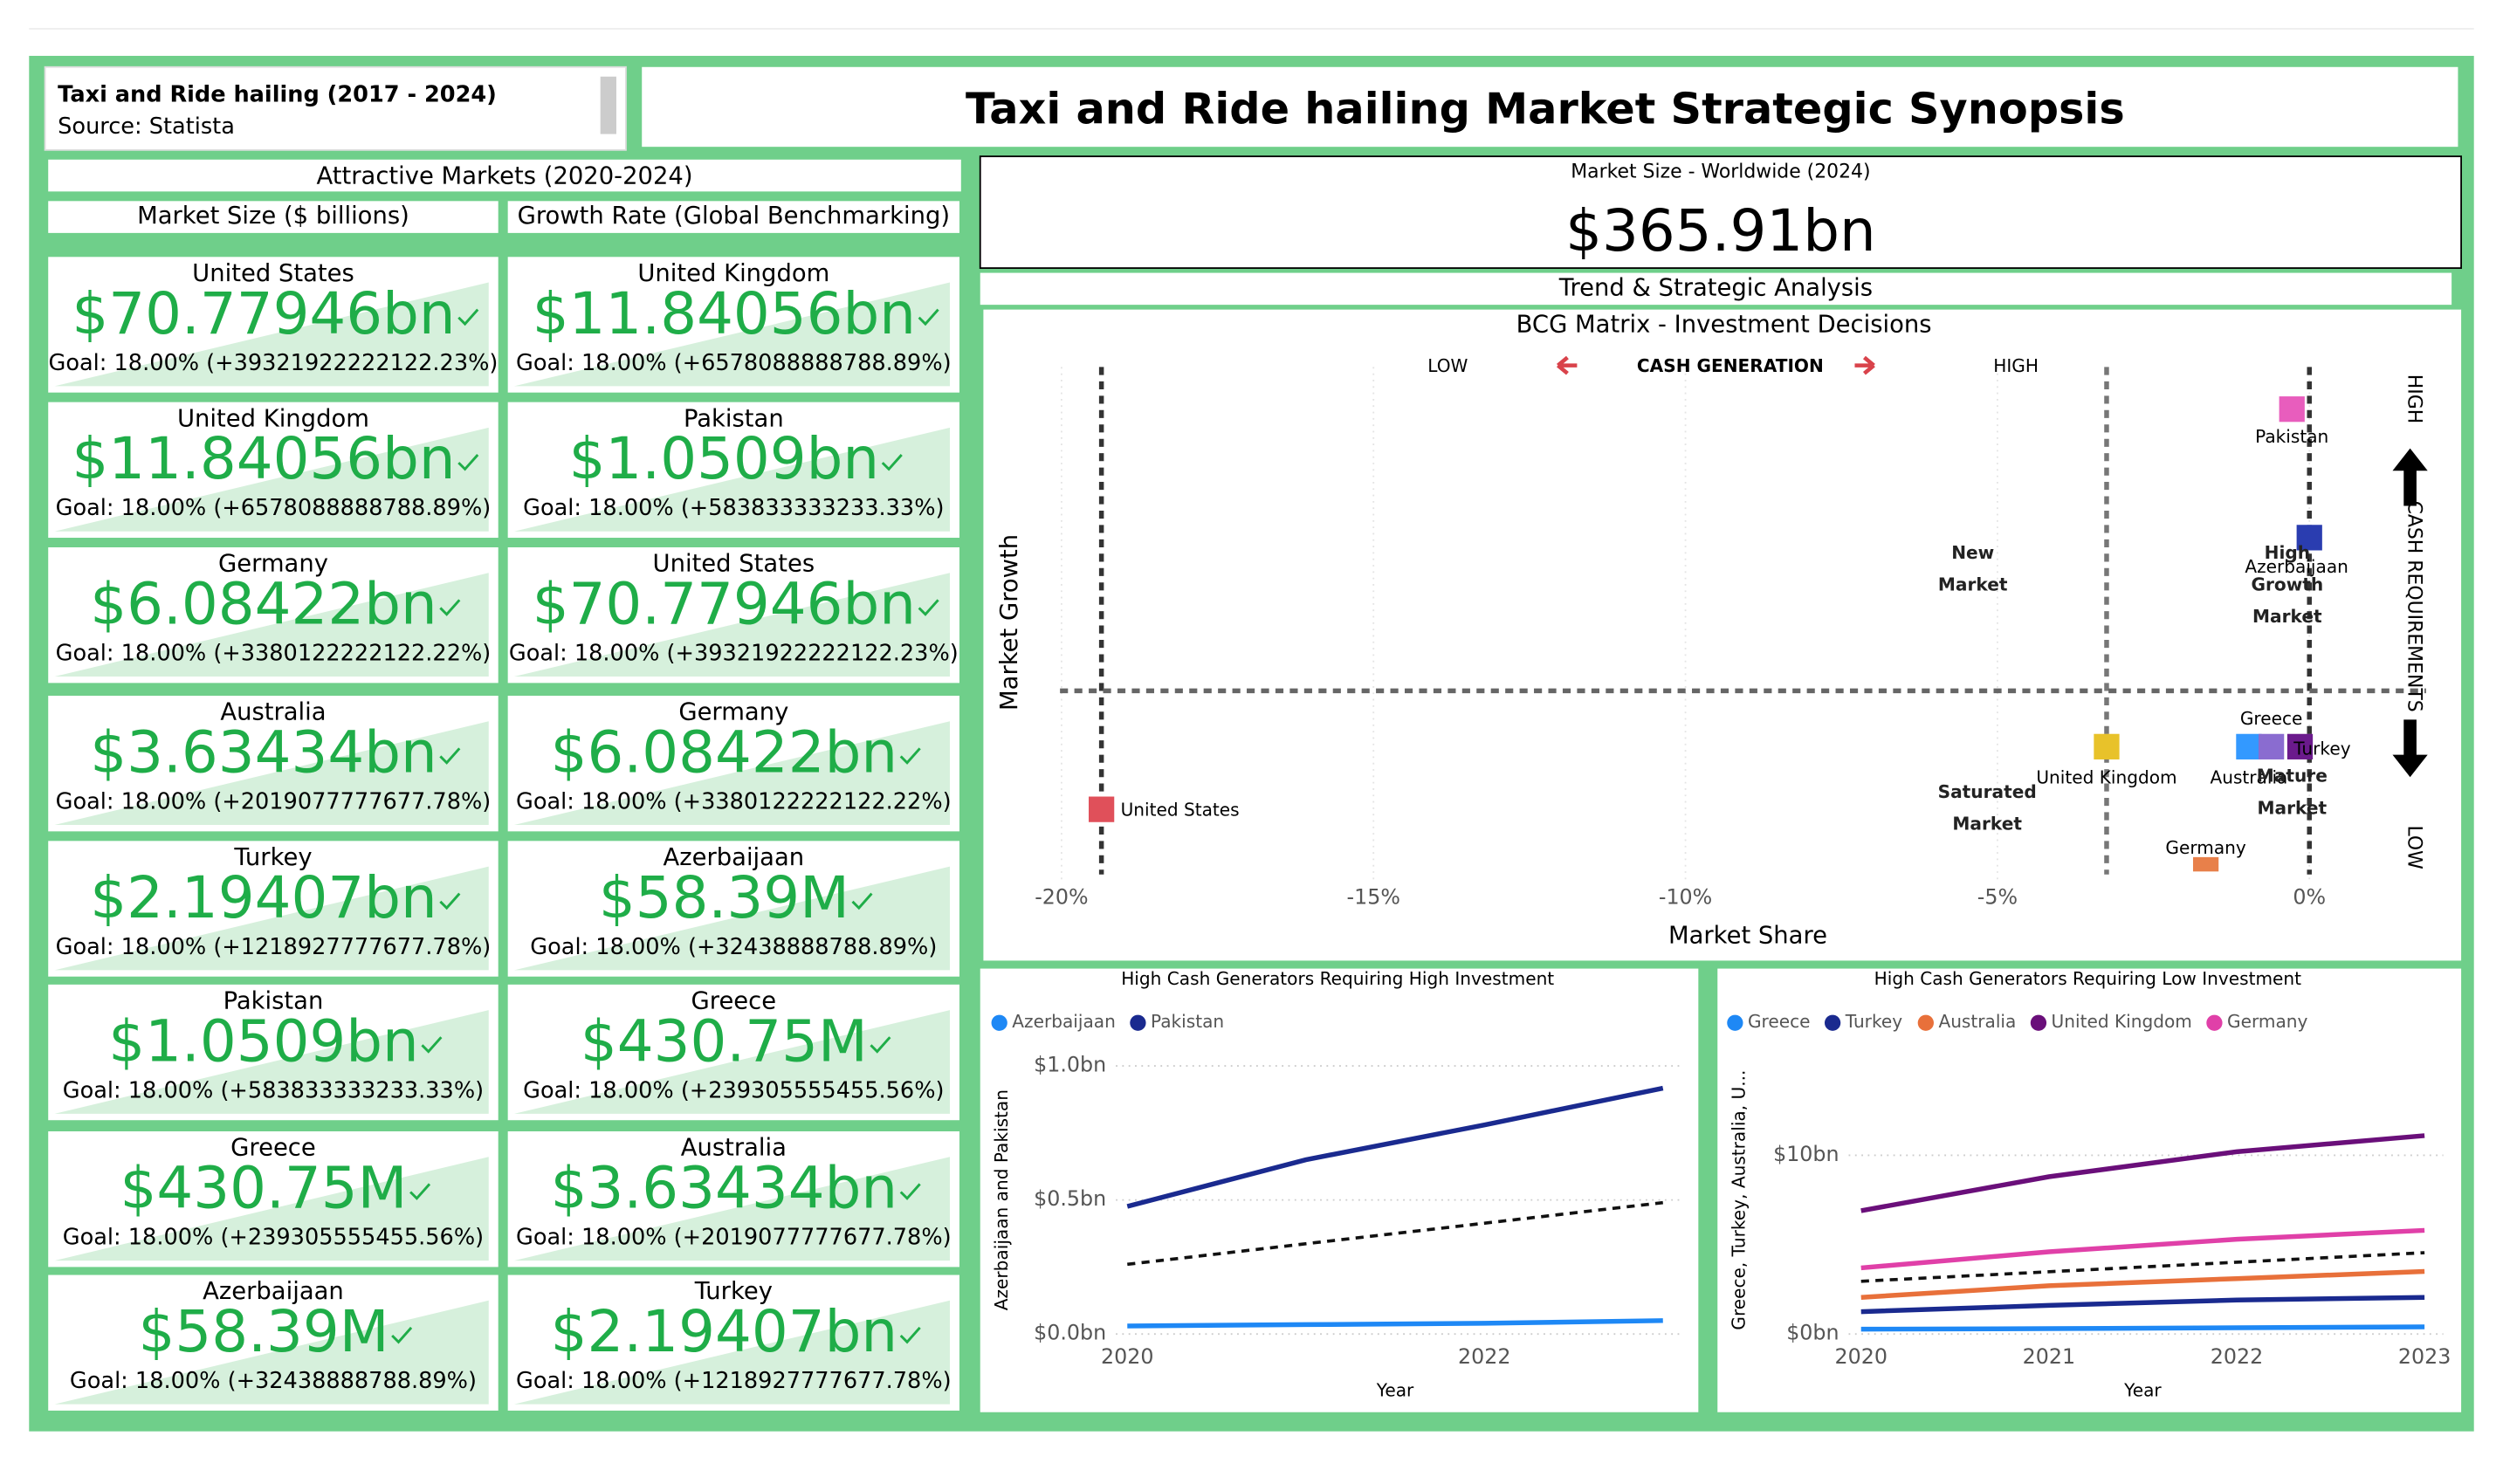 This screenshot has width=2503, height=1484. What do you see at coordinates (2049, 1356) in the screenshot?
I see `x-tick-label: 2021` at bounding box center [2049, 1356].